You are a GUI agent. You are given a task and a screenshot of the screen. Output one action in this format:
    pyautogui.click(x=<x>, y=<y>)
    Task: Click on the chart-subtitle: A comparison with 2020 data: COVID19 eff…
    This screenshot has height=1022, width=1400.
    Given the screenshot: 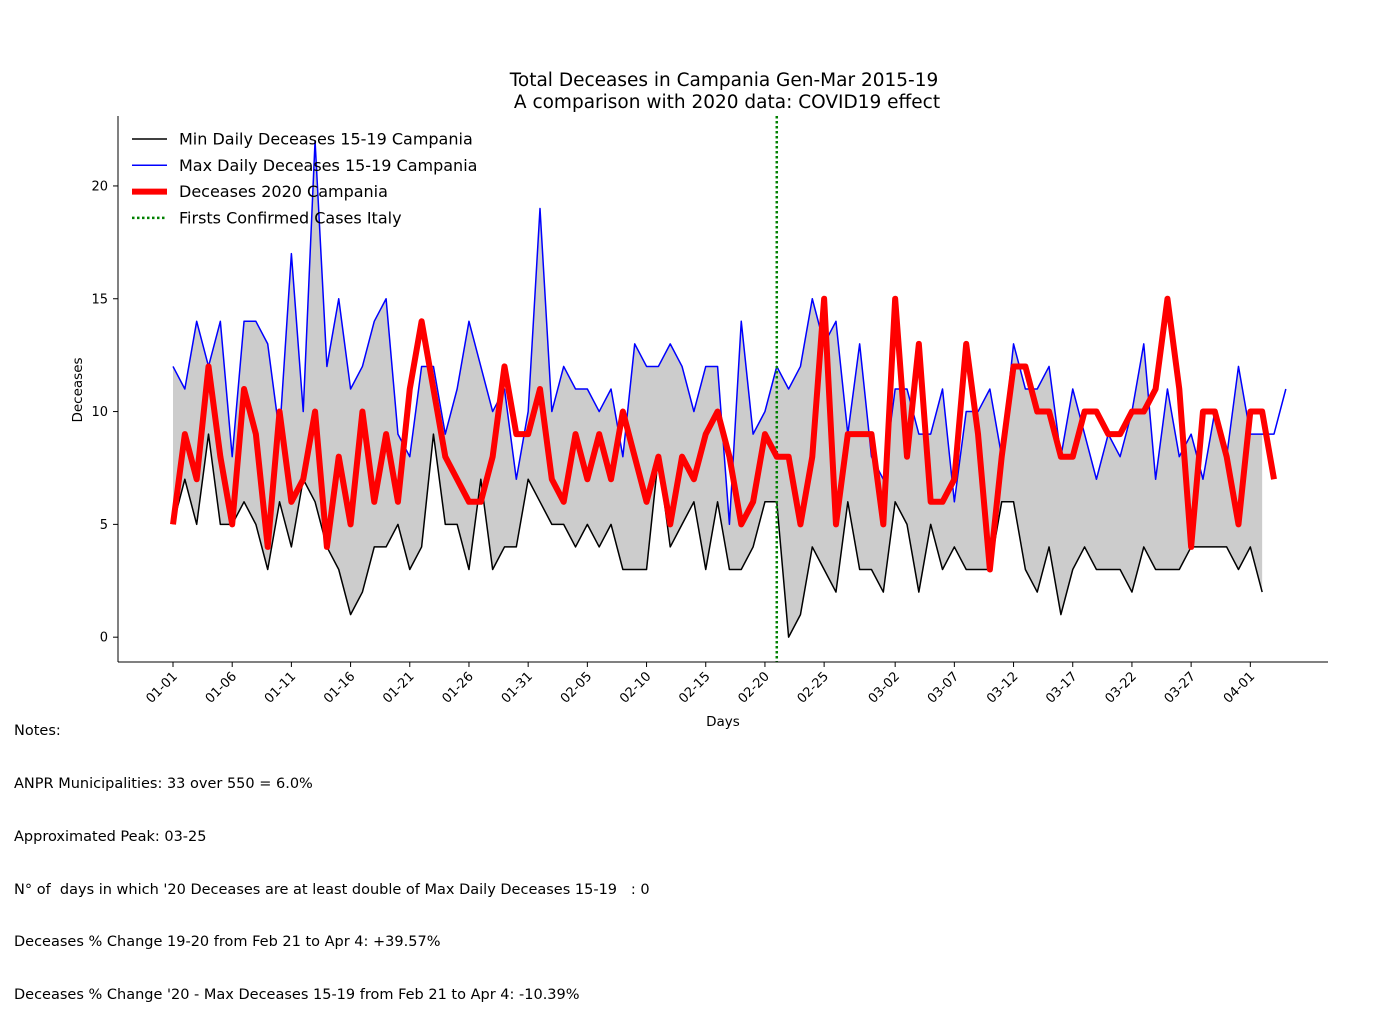 What is the action you would take?
    pyautogui.click(x=727, y=102)
    